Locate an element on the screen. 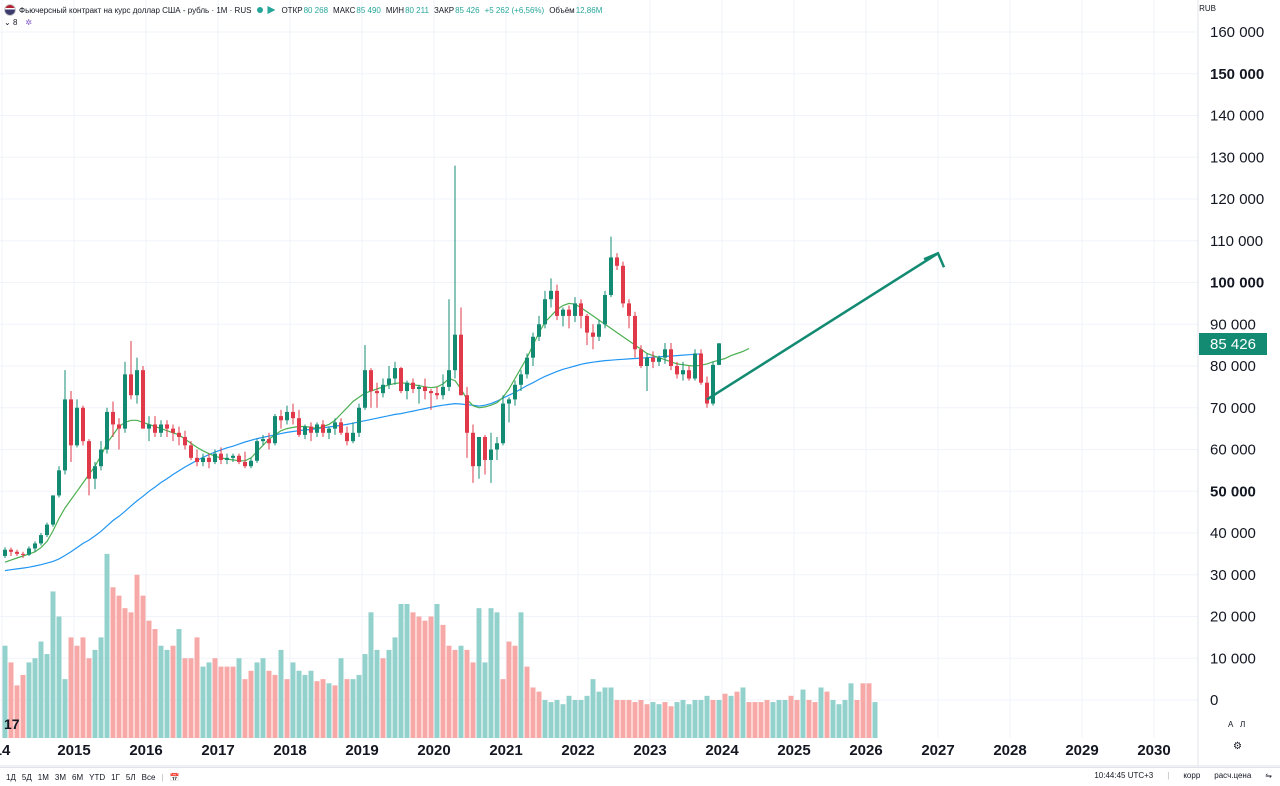 This screenshot has width=1280, height=786. range-3m: 3M is located at coordinates (60, 777).